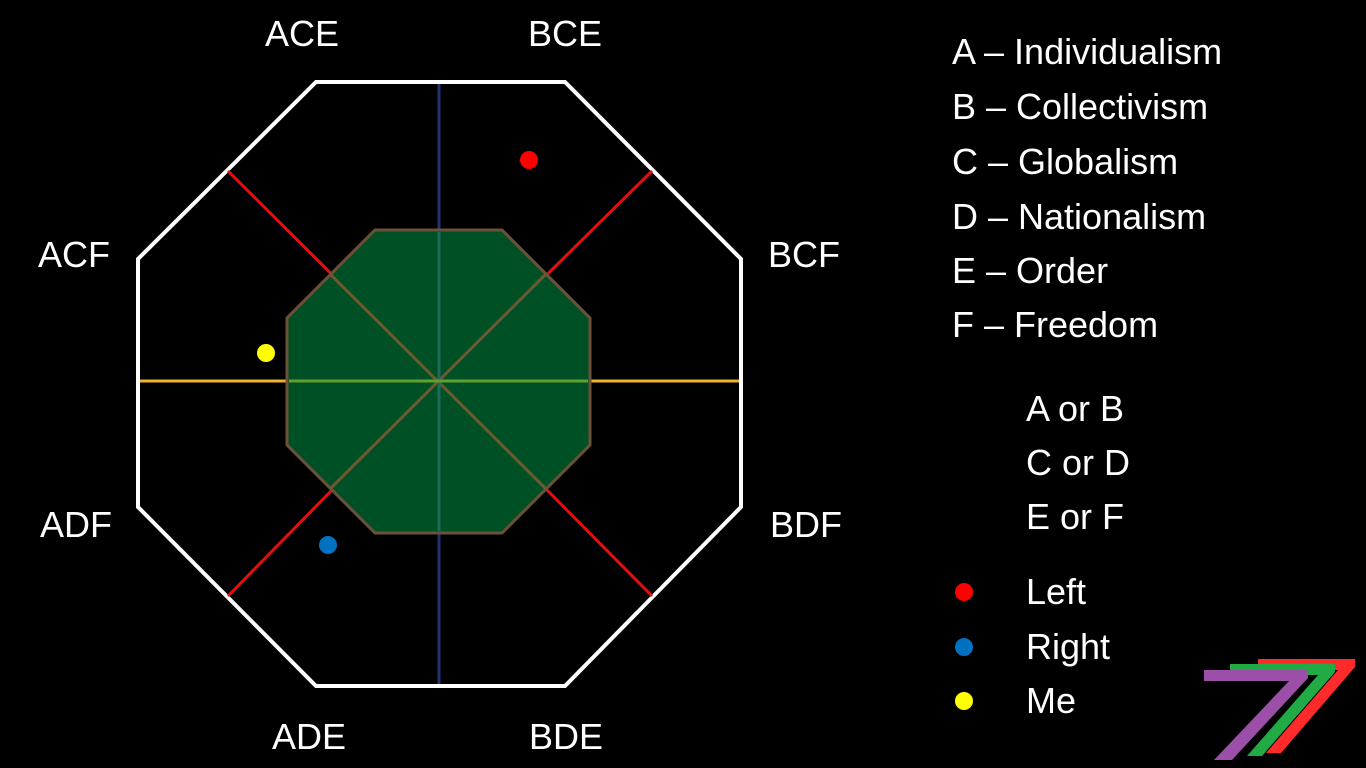 This screenshot has width=1366, height=768. I want to click on logo-stripe-red, so click(1306, 706).